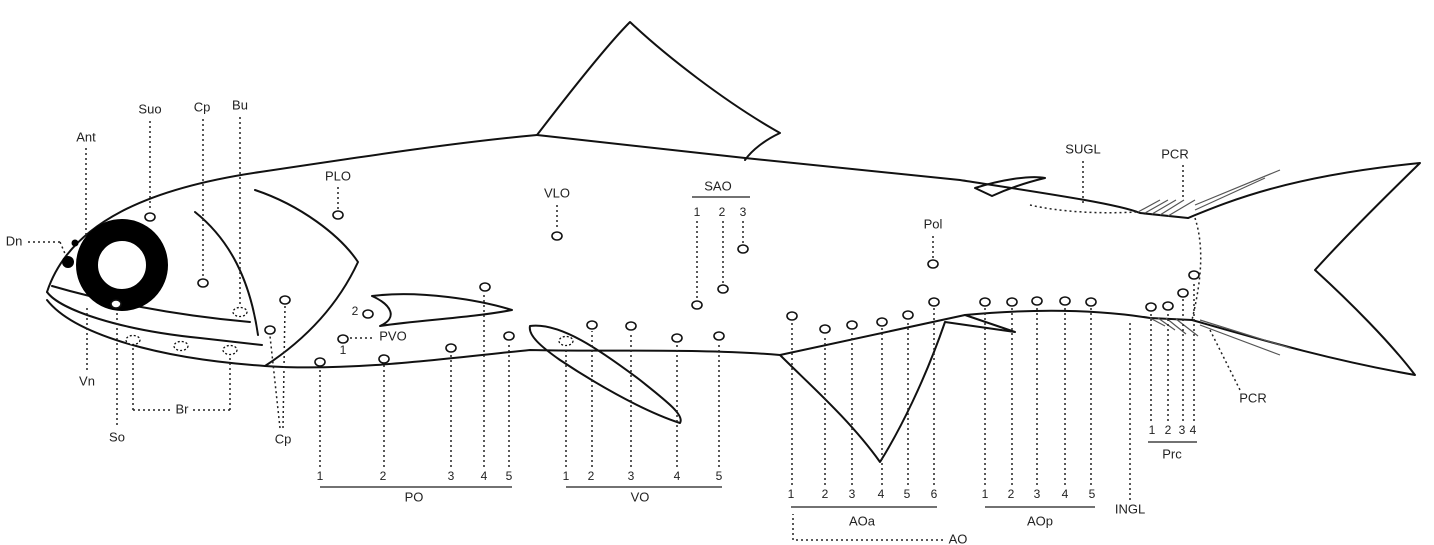 This screenshot has width=1434, height=545. Describe the element at coordinates (86, 136) in the screenshot. I see `label: Ant` at that location.